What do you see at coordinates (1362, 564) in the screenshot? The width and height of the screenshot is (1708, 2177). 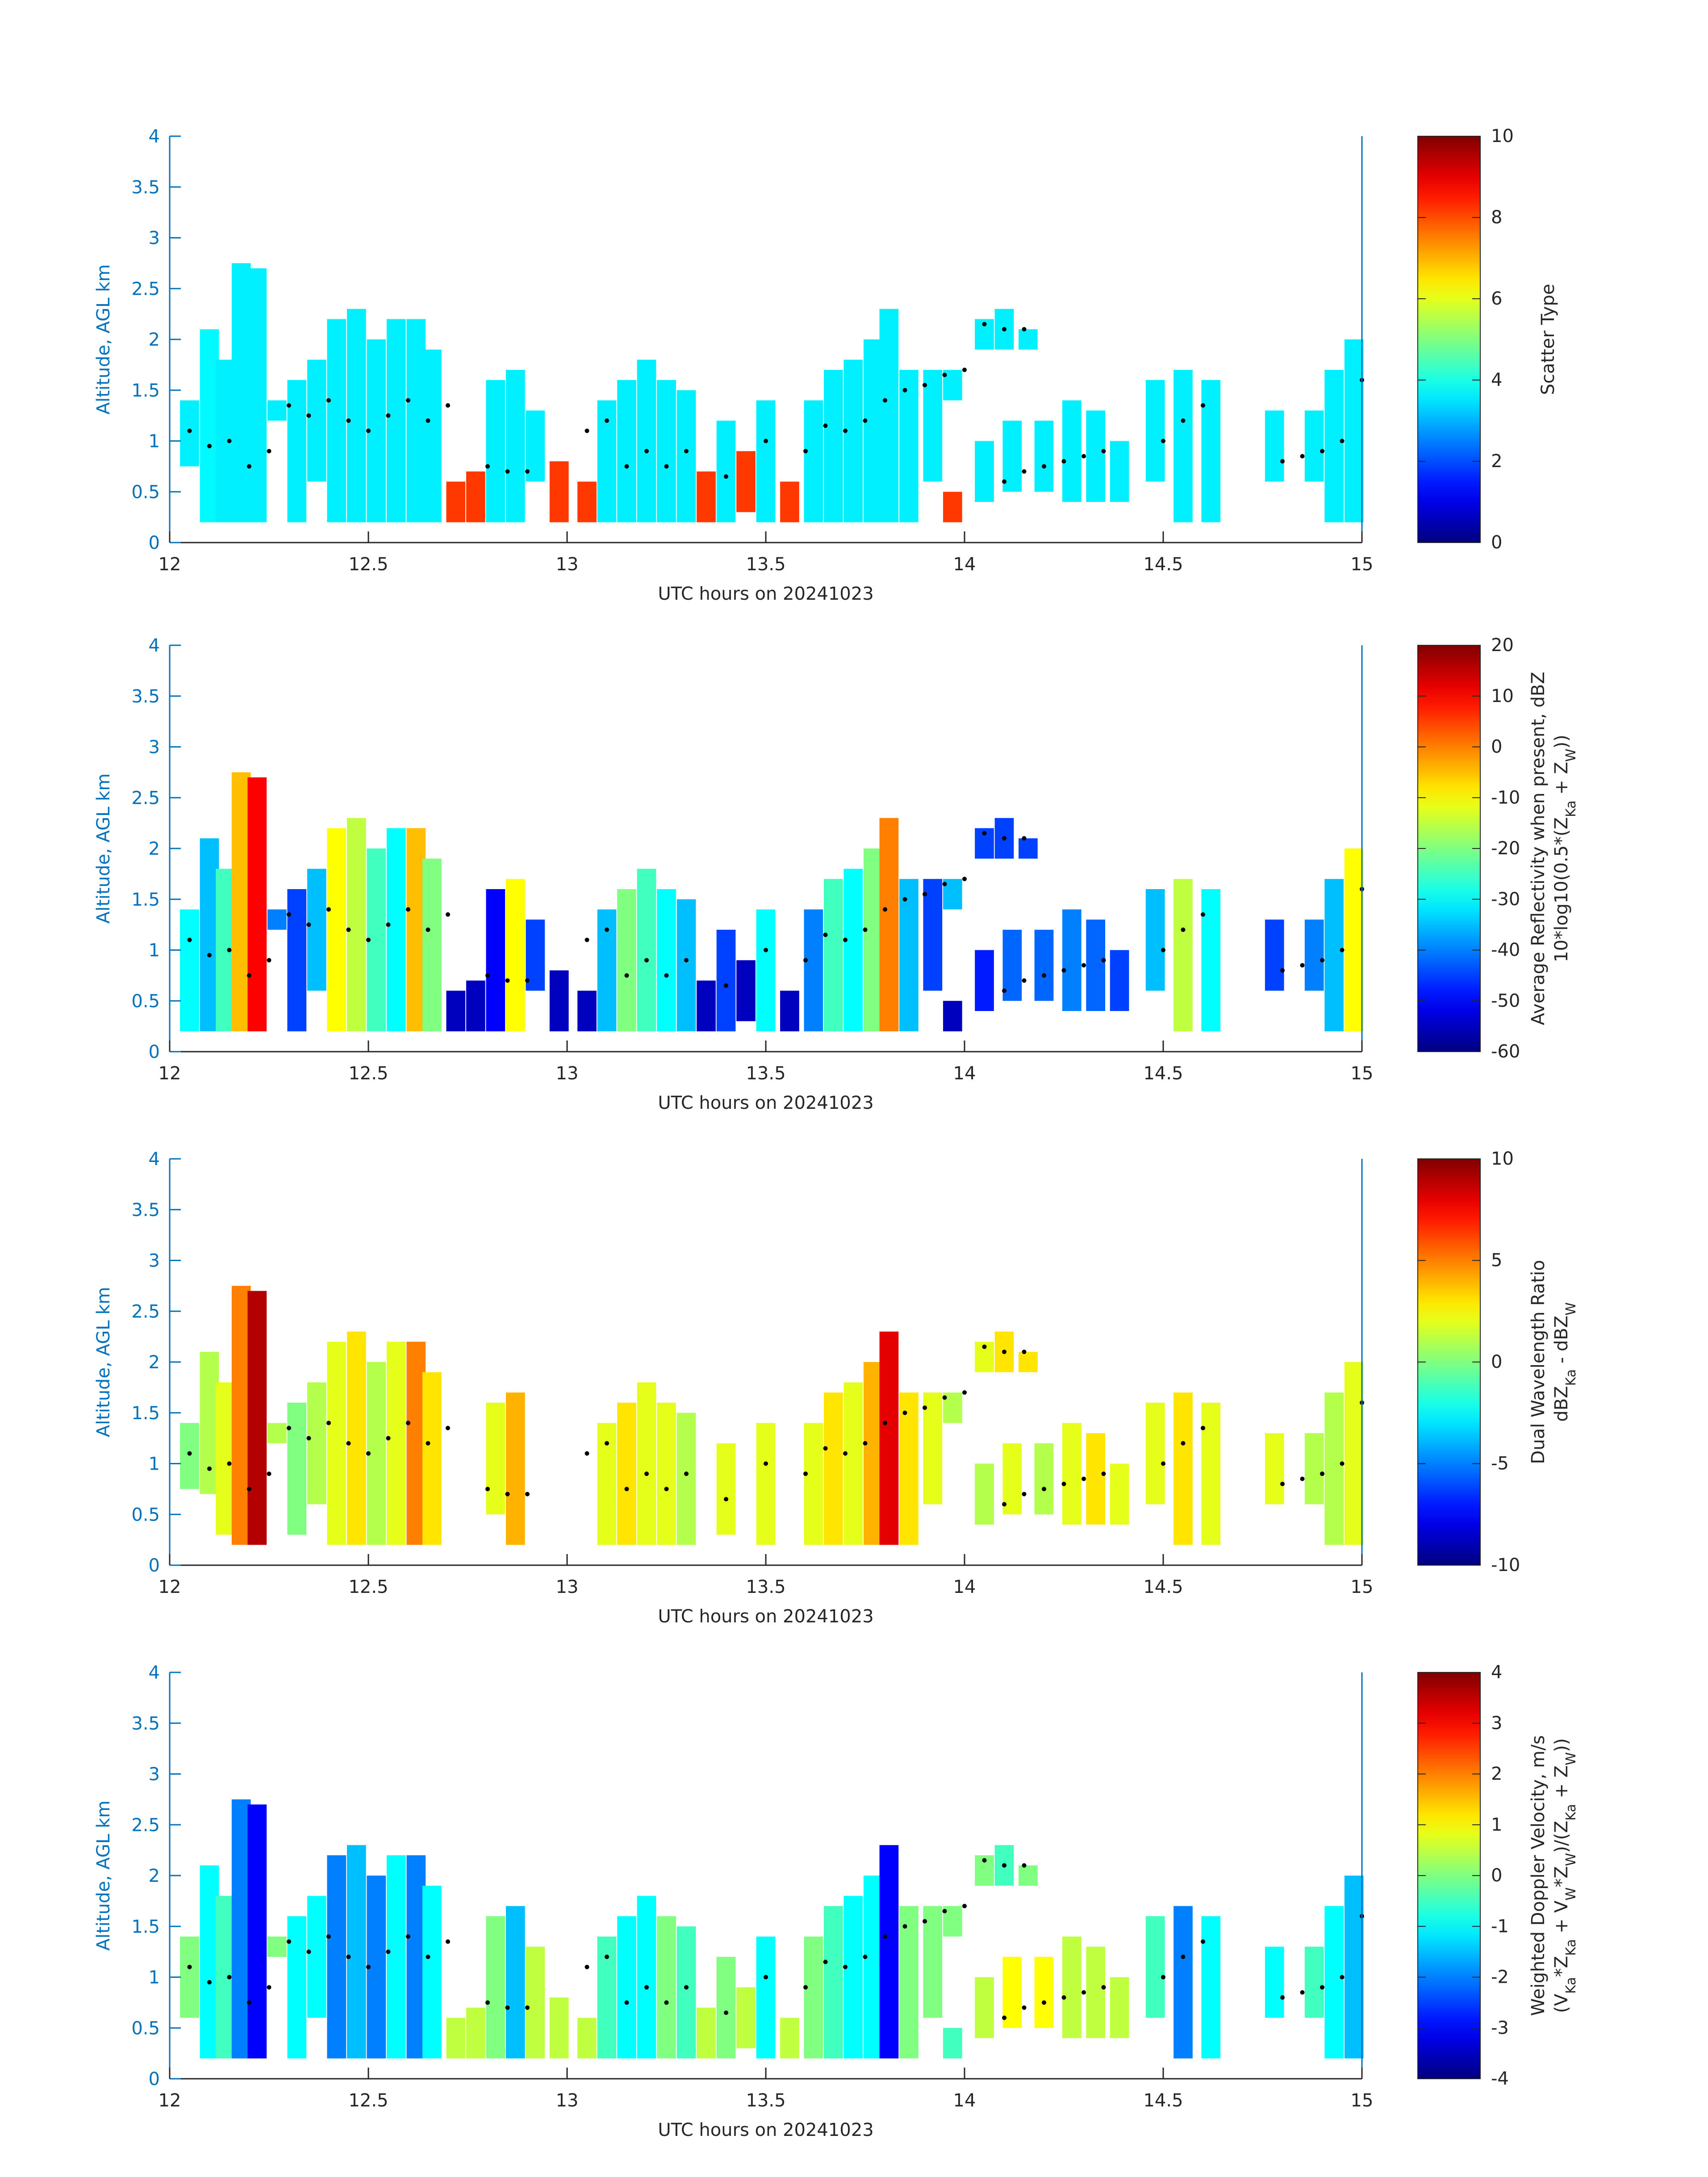 I see `x-tick-label: 15` at bounding box center [1362, 564].